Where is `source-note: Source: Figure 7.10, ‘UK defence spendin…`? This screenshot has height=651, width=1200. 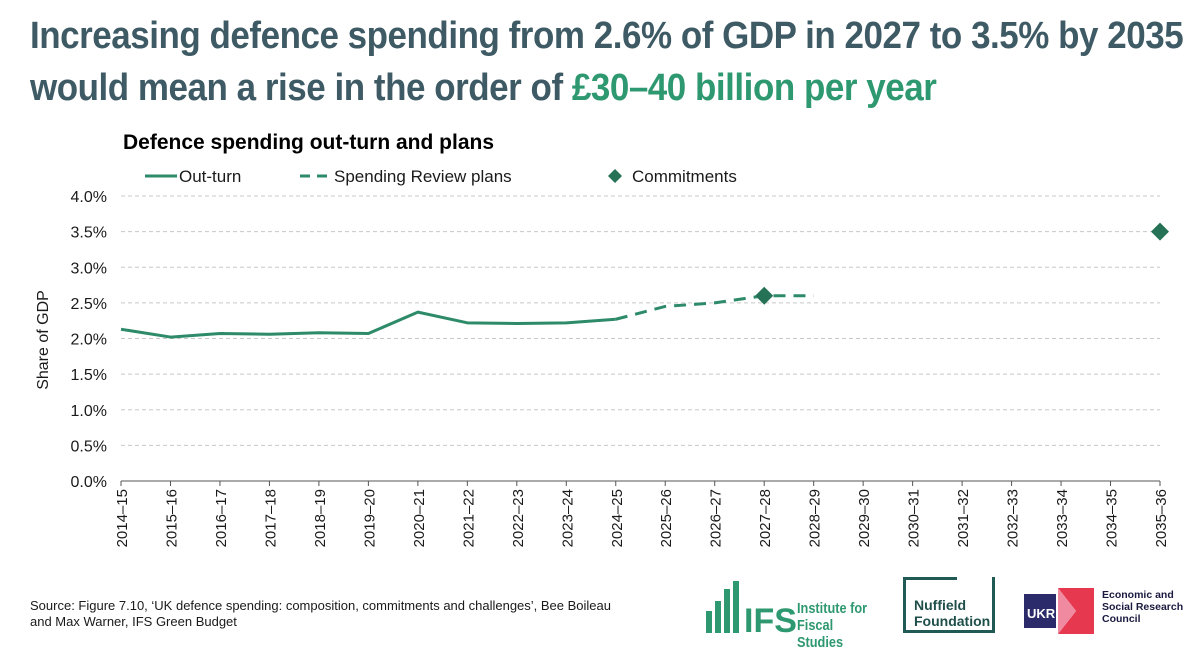 source-note: Source: Figure 7.10, ‘UK defence spendin… is located at coordinates (320, 613).